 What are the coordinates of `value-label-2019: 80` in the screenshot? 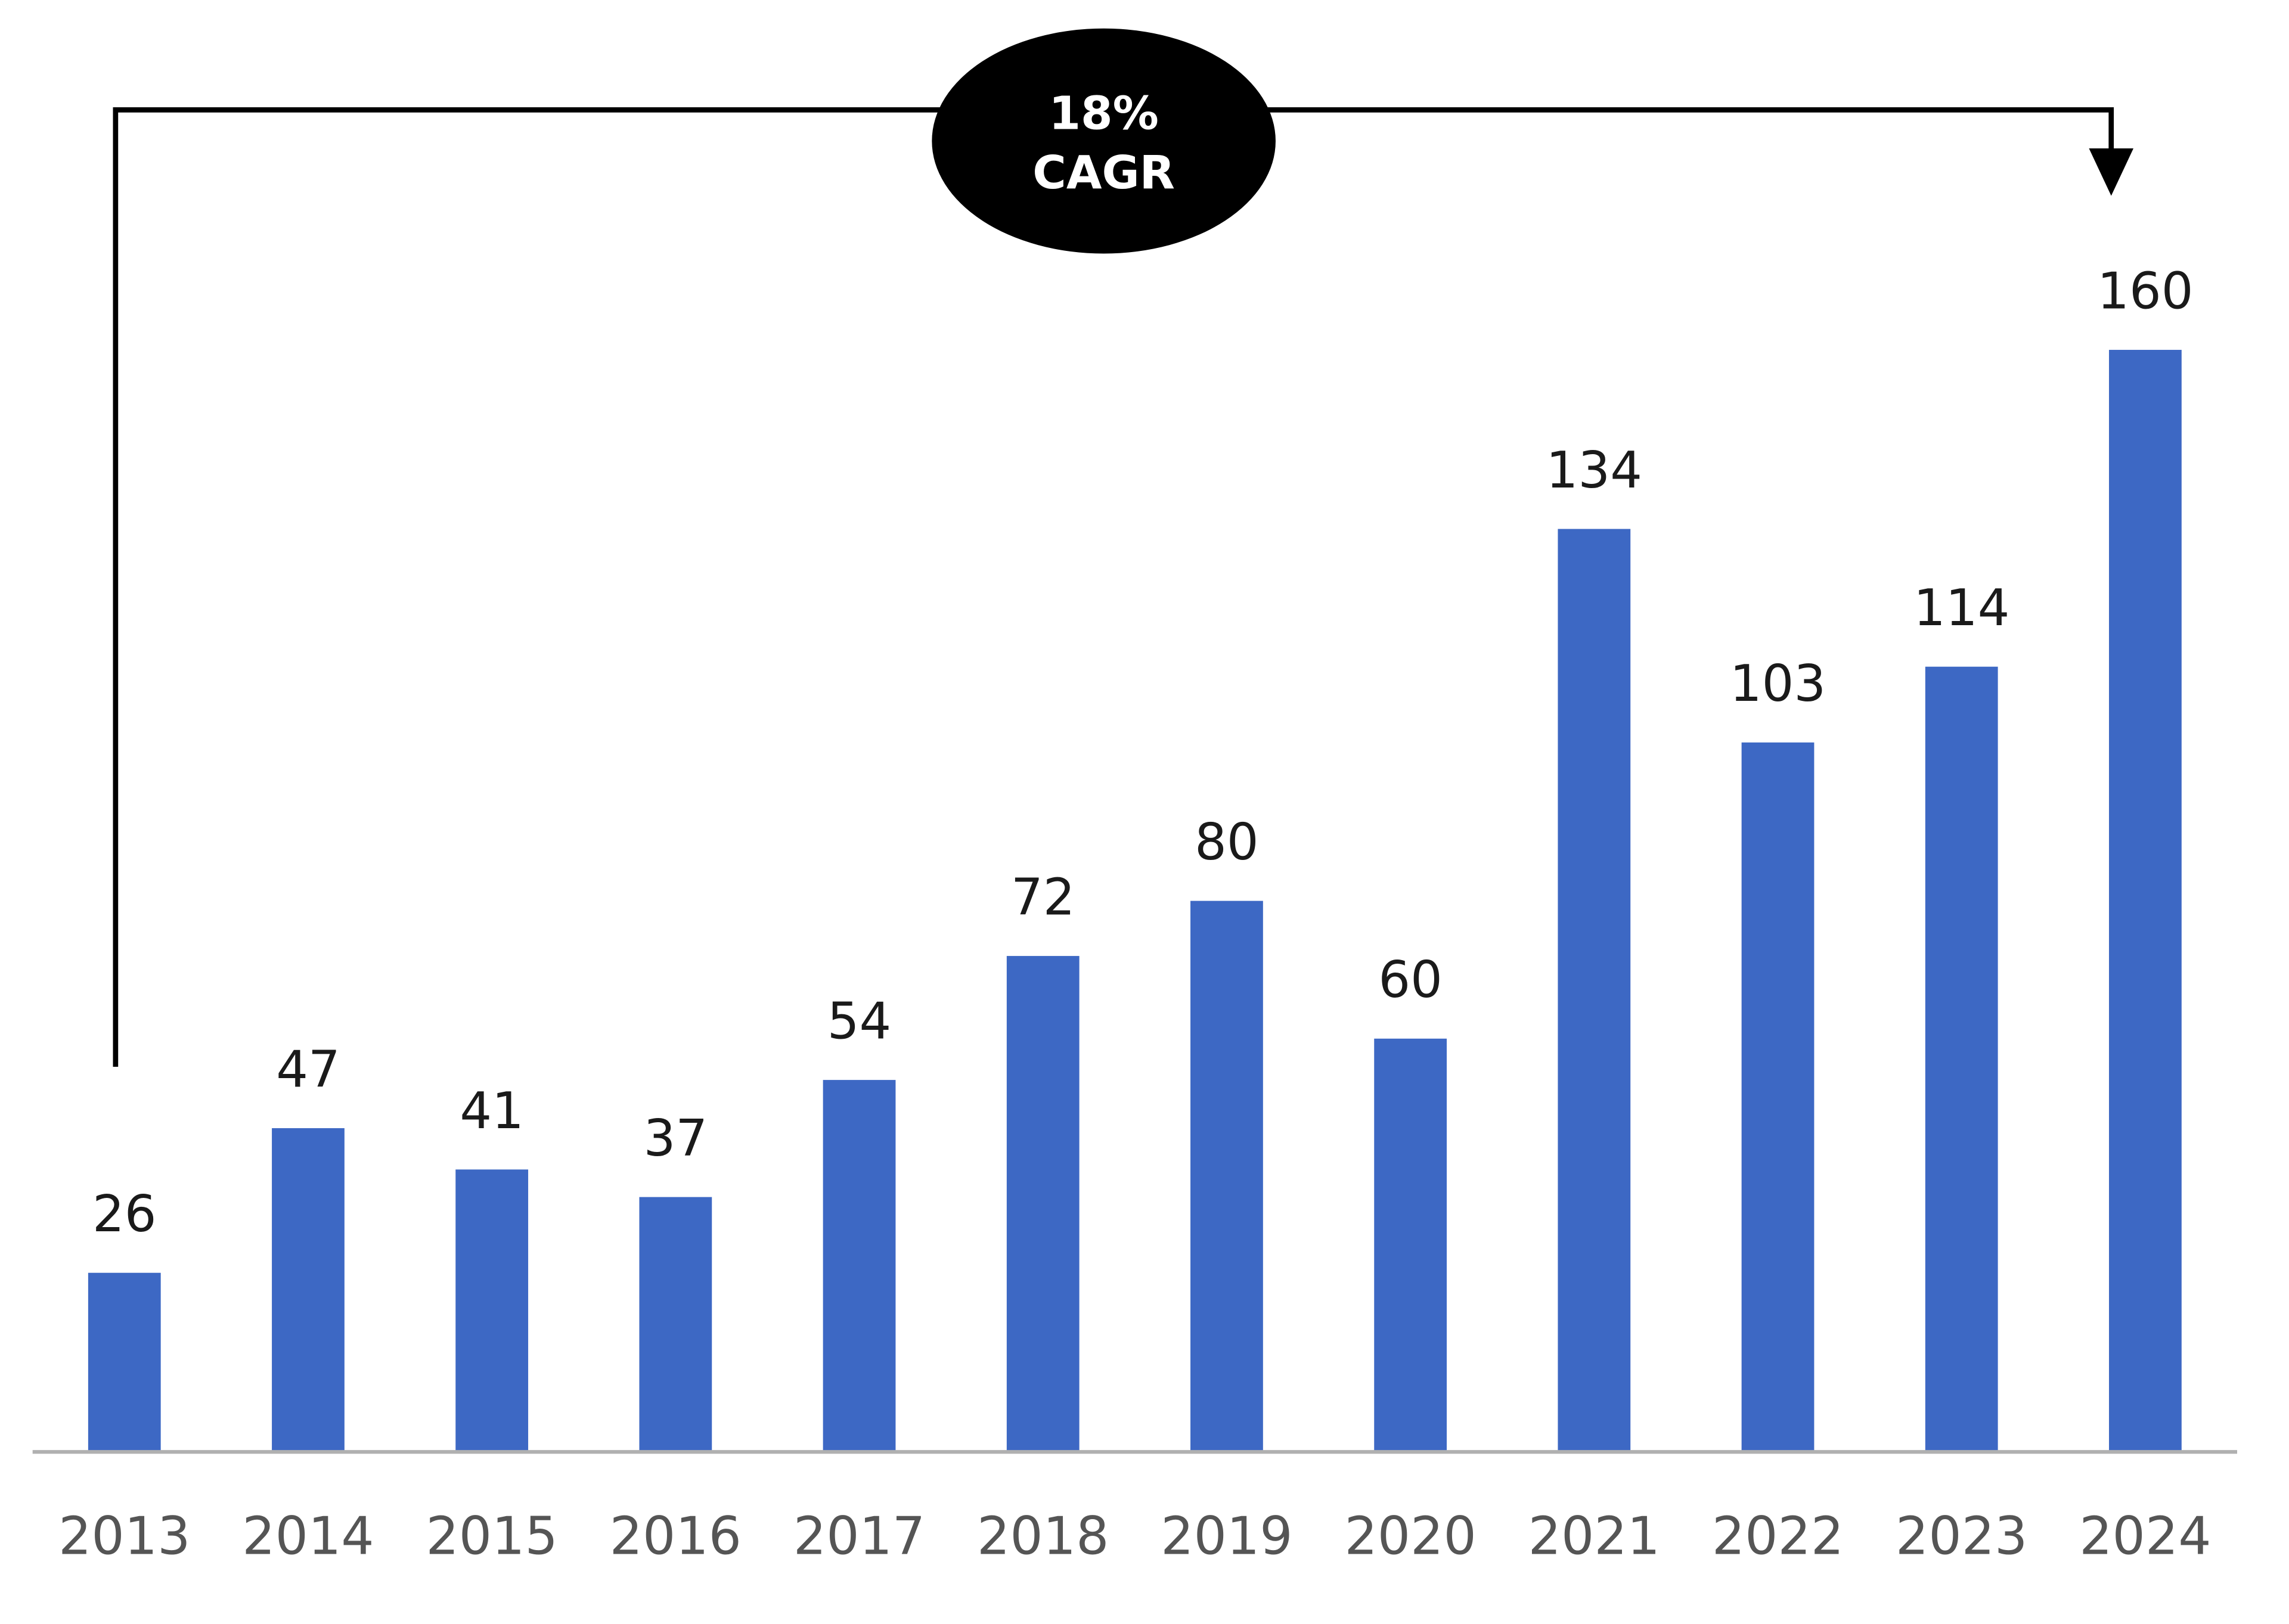 It's located at (1227, 842).